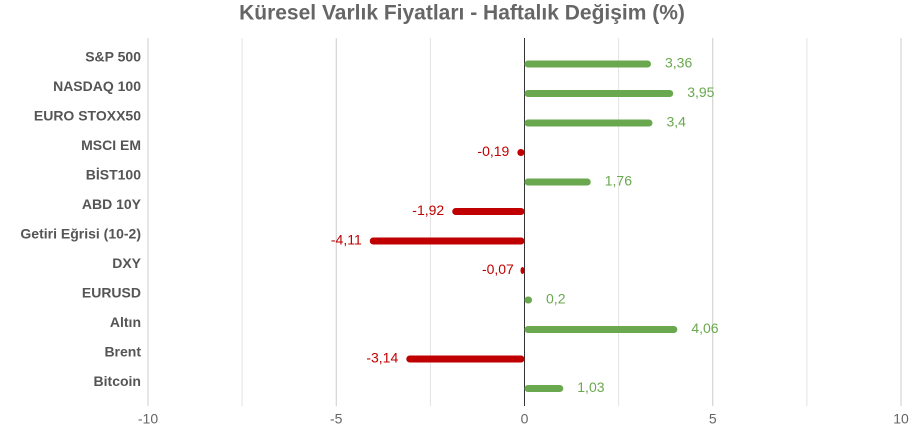  Describe the element at coordinates (336, 419) in the screenshot. I see `x-tick-label: -5` at that location.